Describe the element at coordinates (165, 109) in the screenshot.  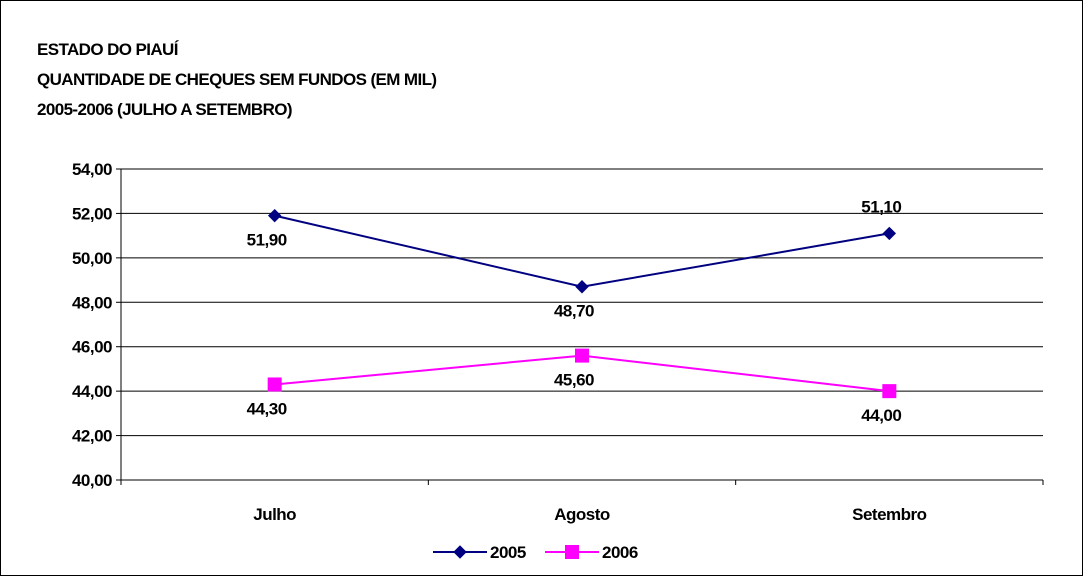
I see `title-line-3: 2005-2006 (JULHO A SETEMBRO)` at that location.